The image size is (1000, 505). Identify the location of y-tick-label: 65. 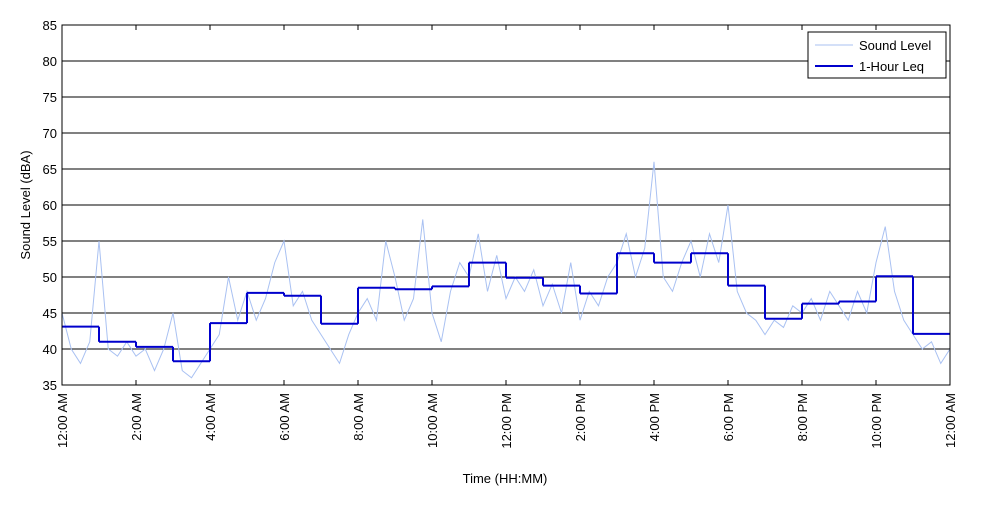
(50, 169).